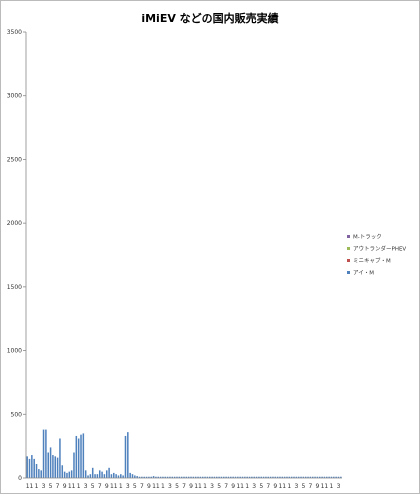 This screenshot has width=420, height=494. What do you see at coordinates (79, 486) in the screenshot?
I see `x-tick-label: 1` at bounding box center [79, 486].